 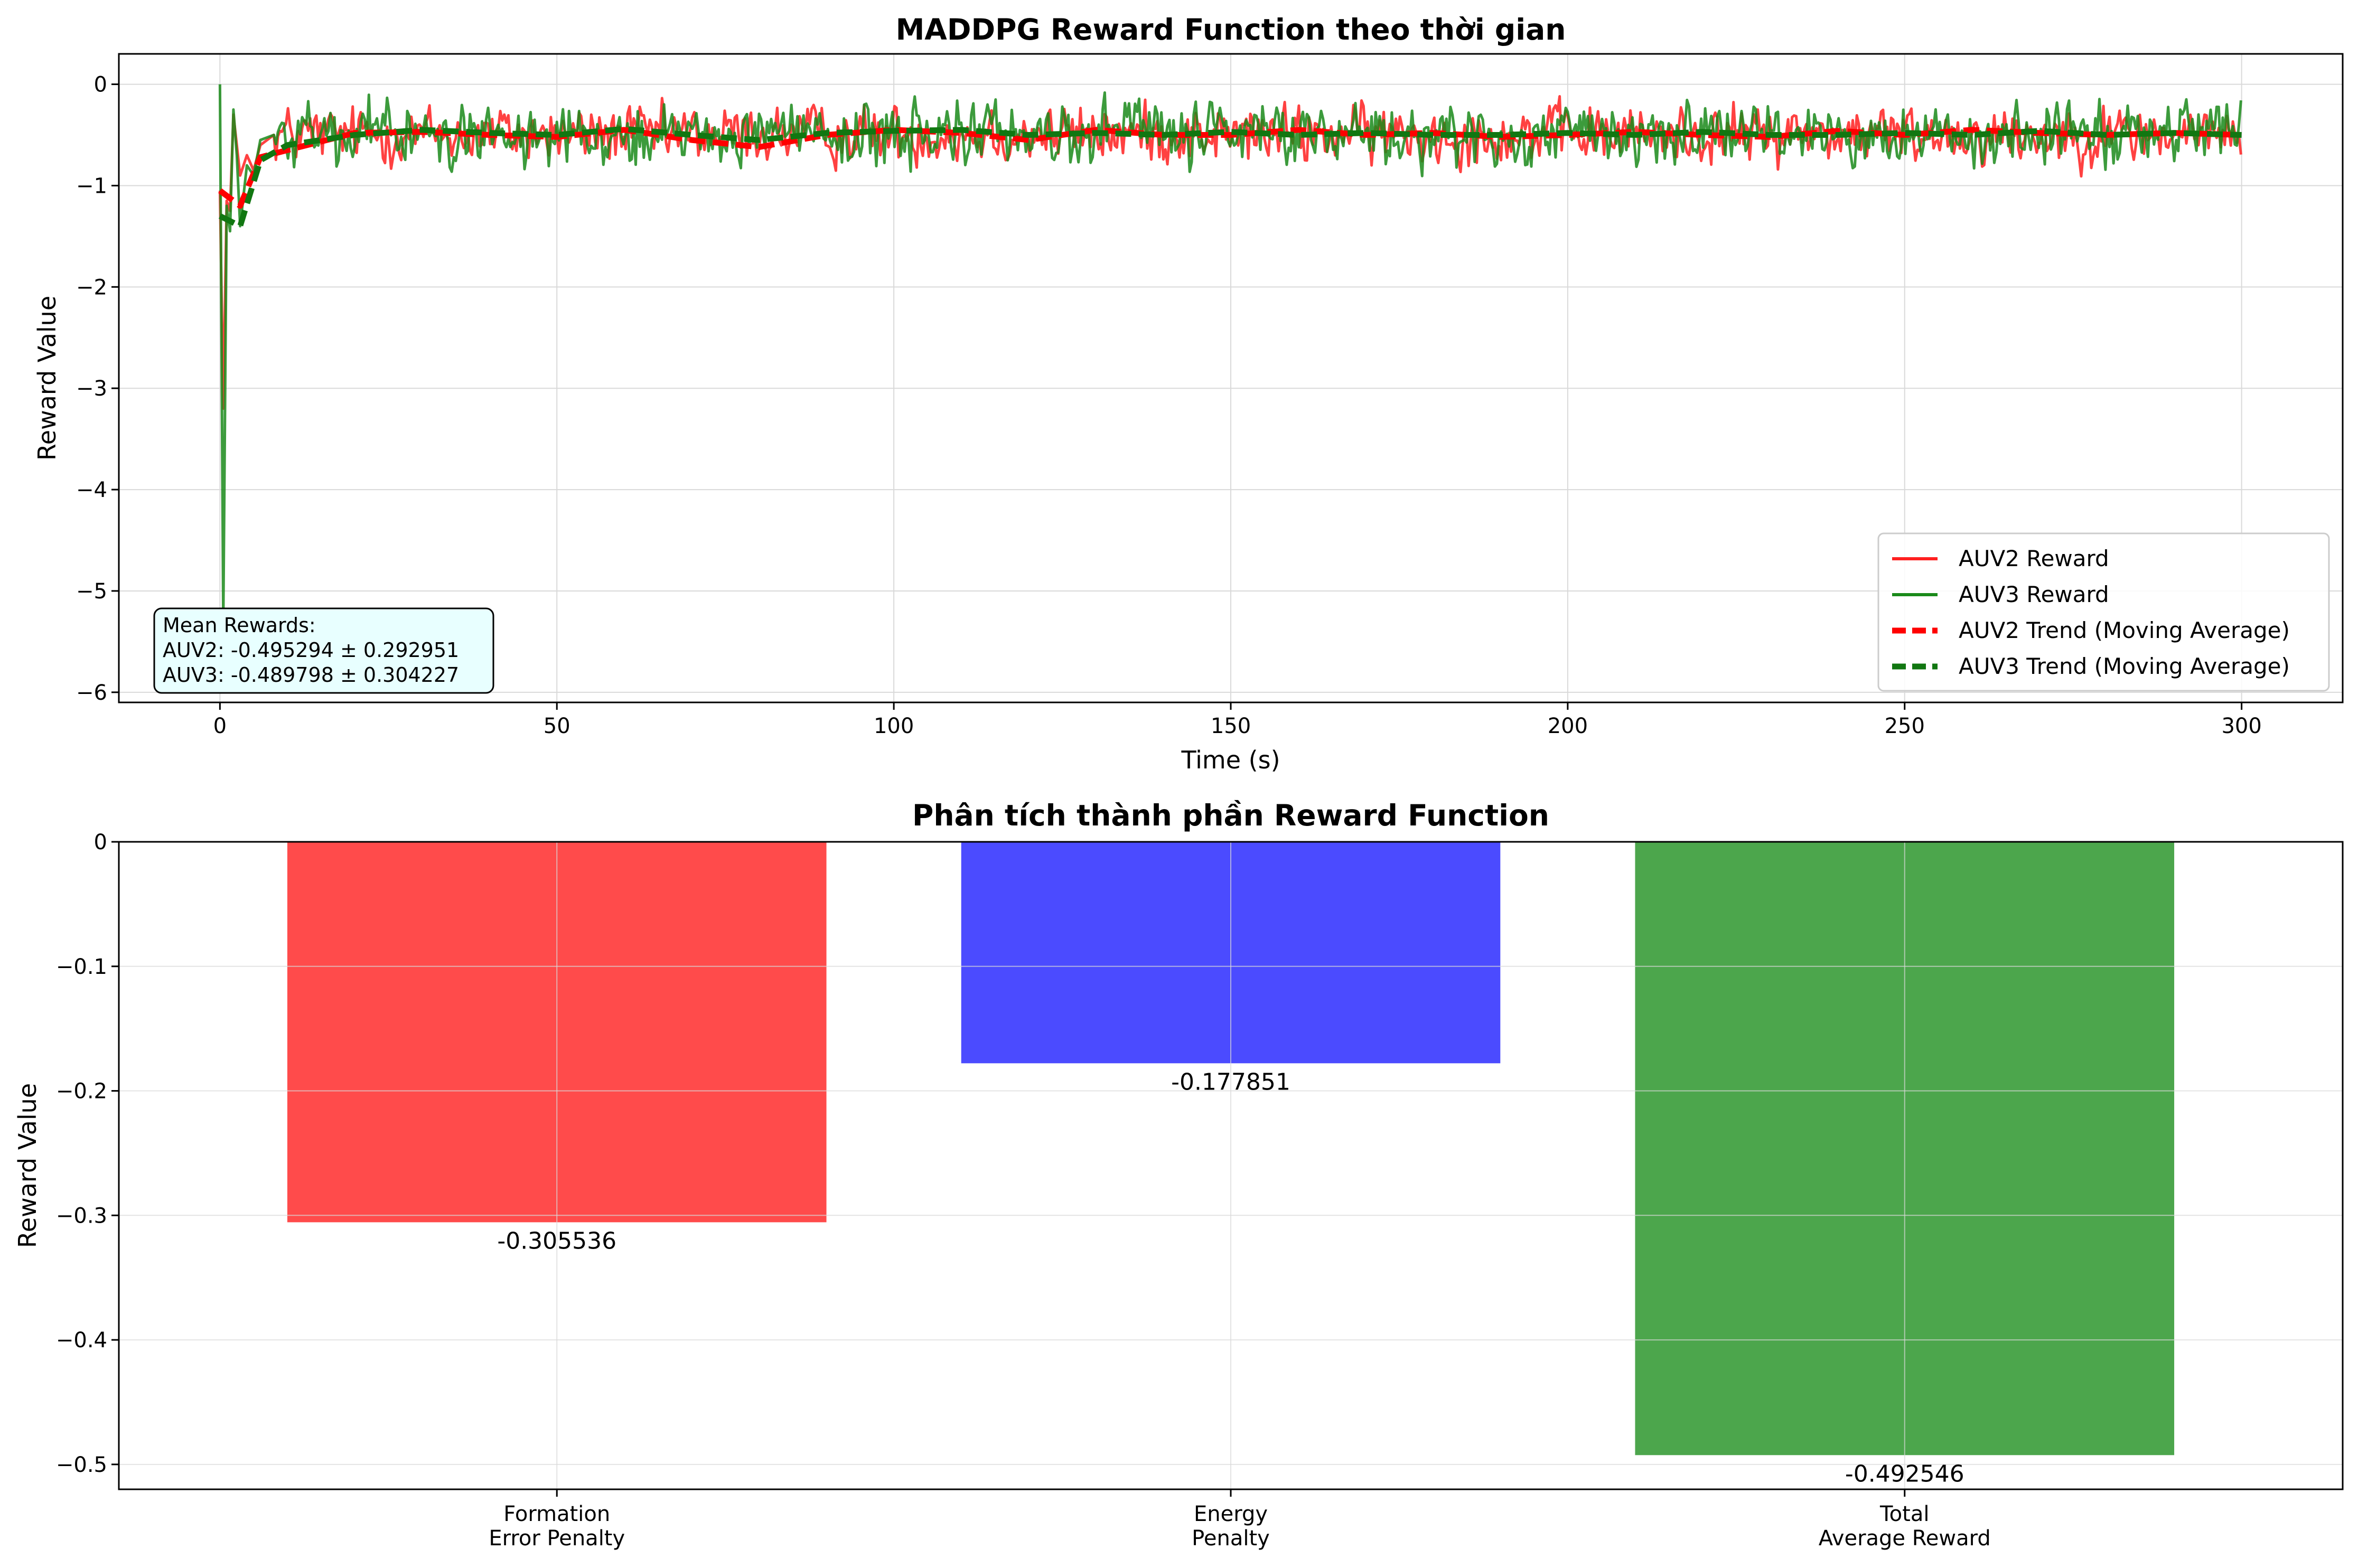 I want to click on chart2-category-label-2-2: Penalty, so click(x=1231, y=1539).